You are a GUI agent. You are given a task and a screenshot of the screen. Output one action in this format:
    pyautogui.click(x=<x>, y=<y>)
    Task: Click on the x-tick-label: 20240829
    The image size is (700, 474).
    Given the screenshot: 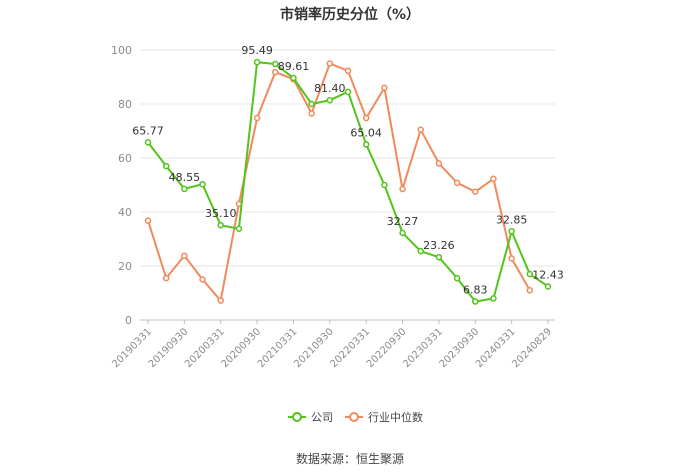 What is the action you would take?
    pyautogui.click(x=532, y=348)
    